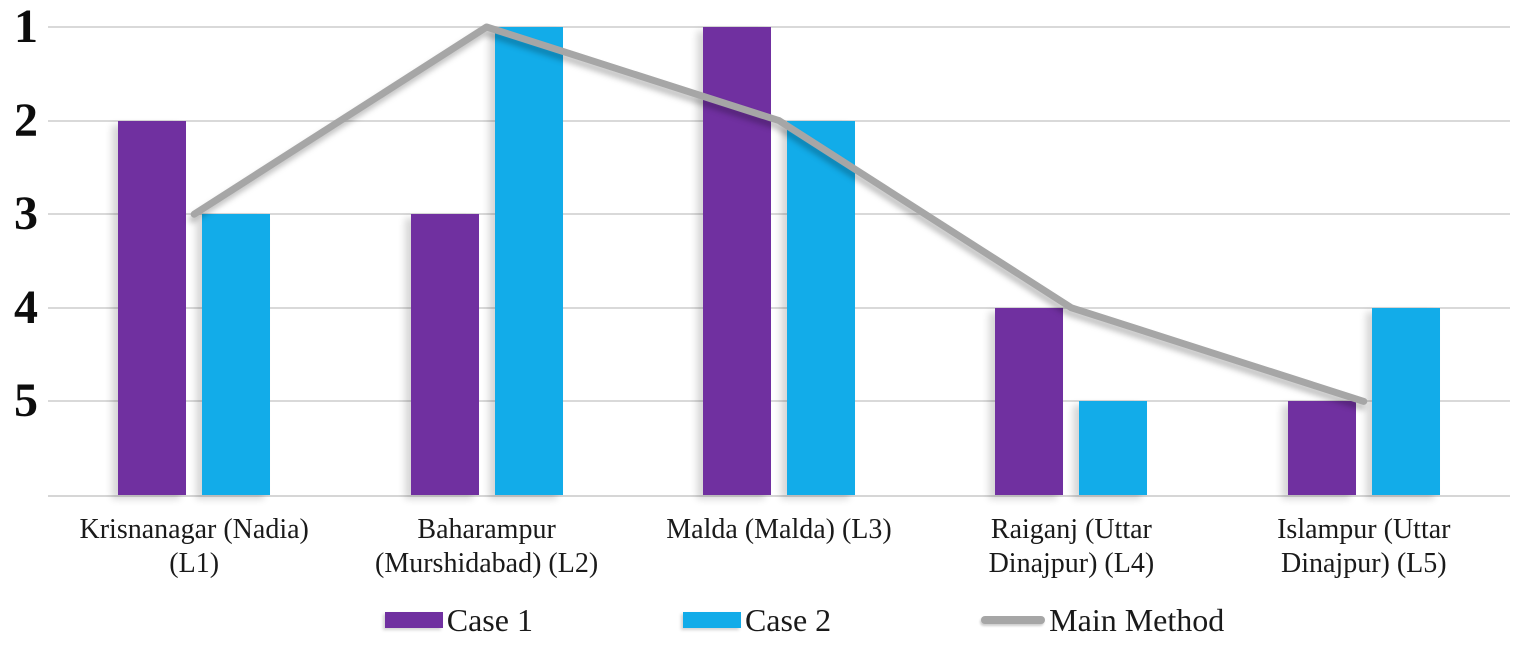 Image resolution: width=1529 pixels, height=652 pixels. I want to click on category-label-line: Islampur (Uttar, so click(1364, 529).